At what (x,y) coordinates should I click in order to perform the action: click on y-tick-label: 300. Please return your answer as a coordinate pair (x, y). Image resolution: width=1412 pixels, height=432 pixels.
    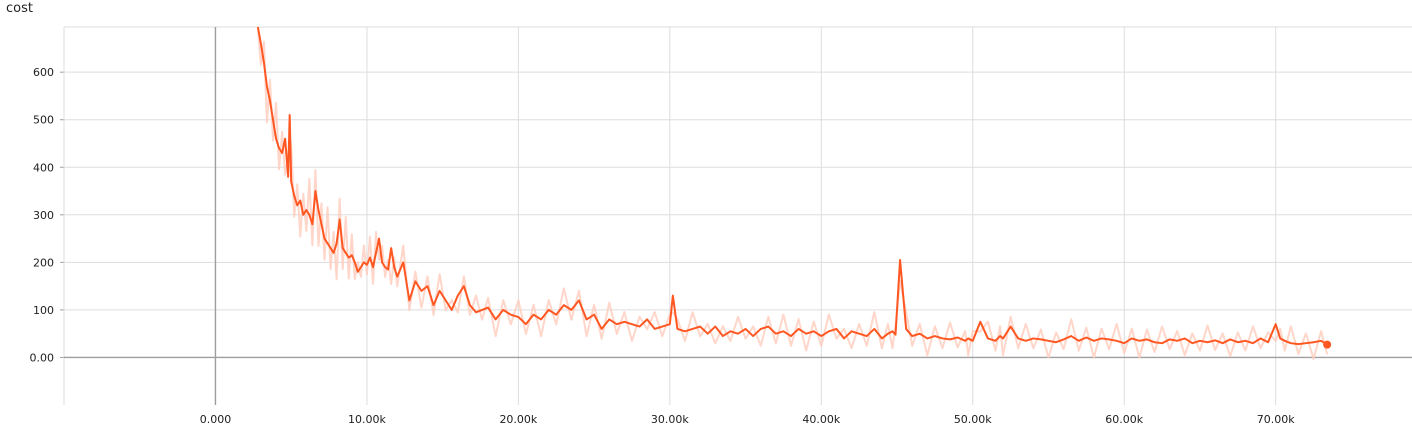
    Looking at the image, I should click on (43, 215).